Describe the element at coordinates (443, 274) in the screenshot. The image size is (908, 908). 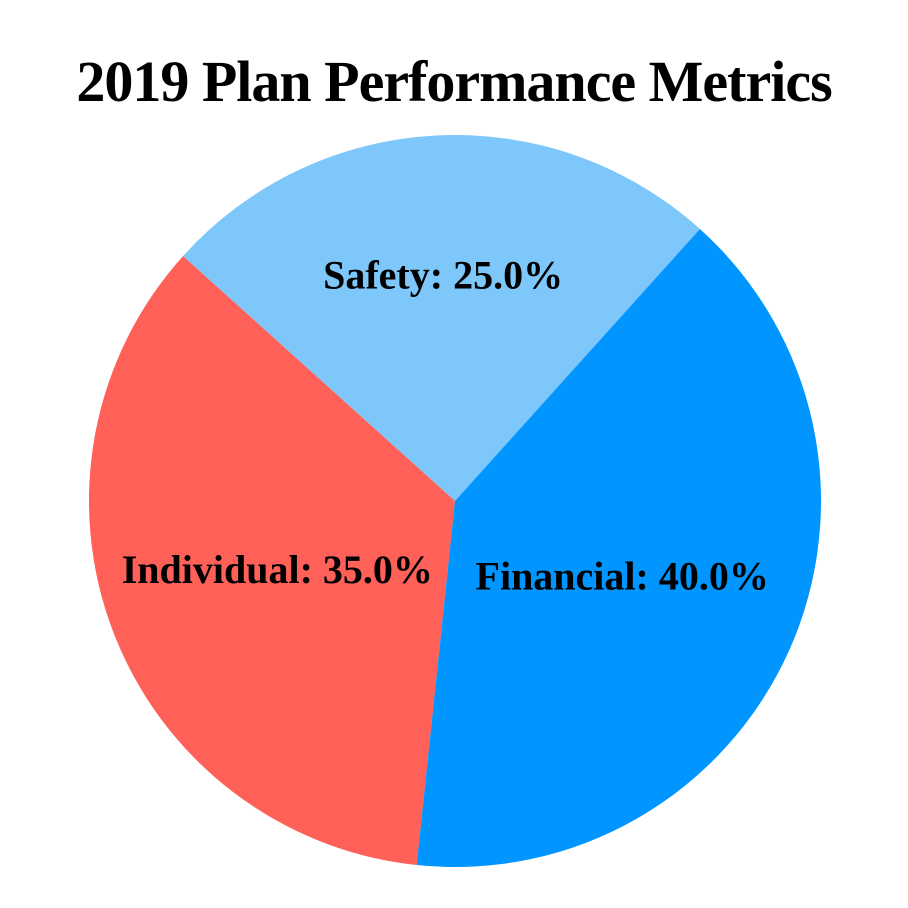
I see `pie-slice-label-safety: Safety: 25.0%` at that location.